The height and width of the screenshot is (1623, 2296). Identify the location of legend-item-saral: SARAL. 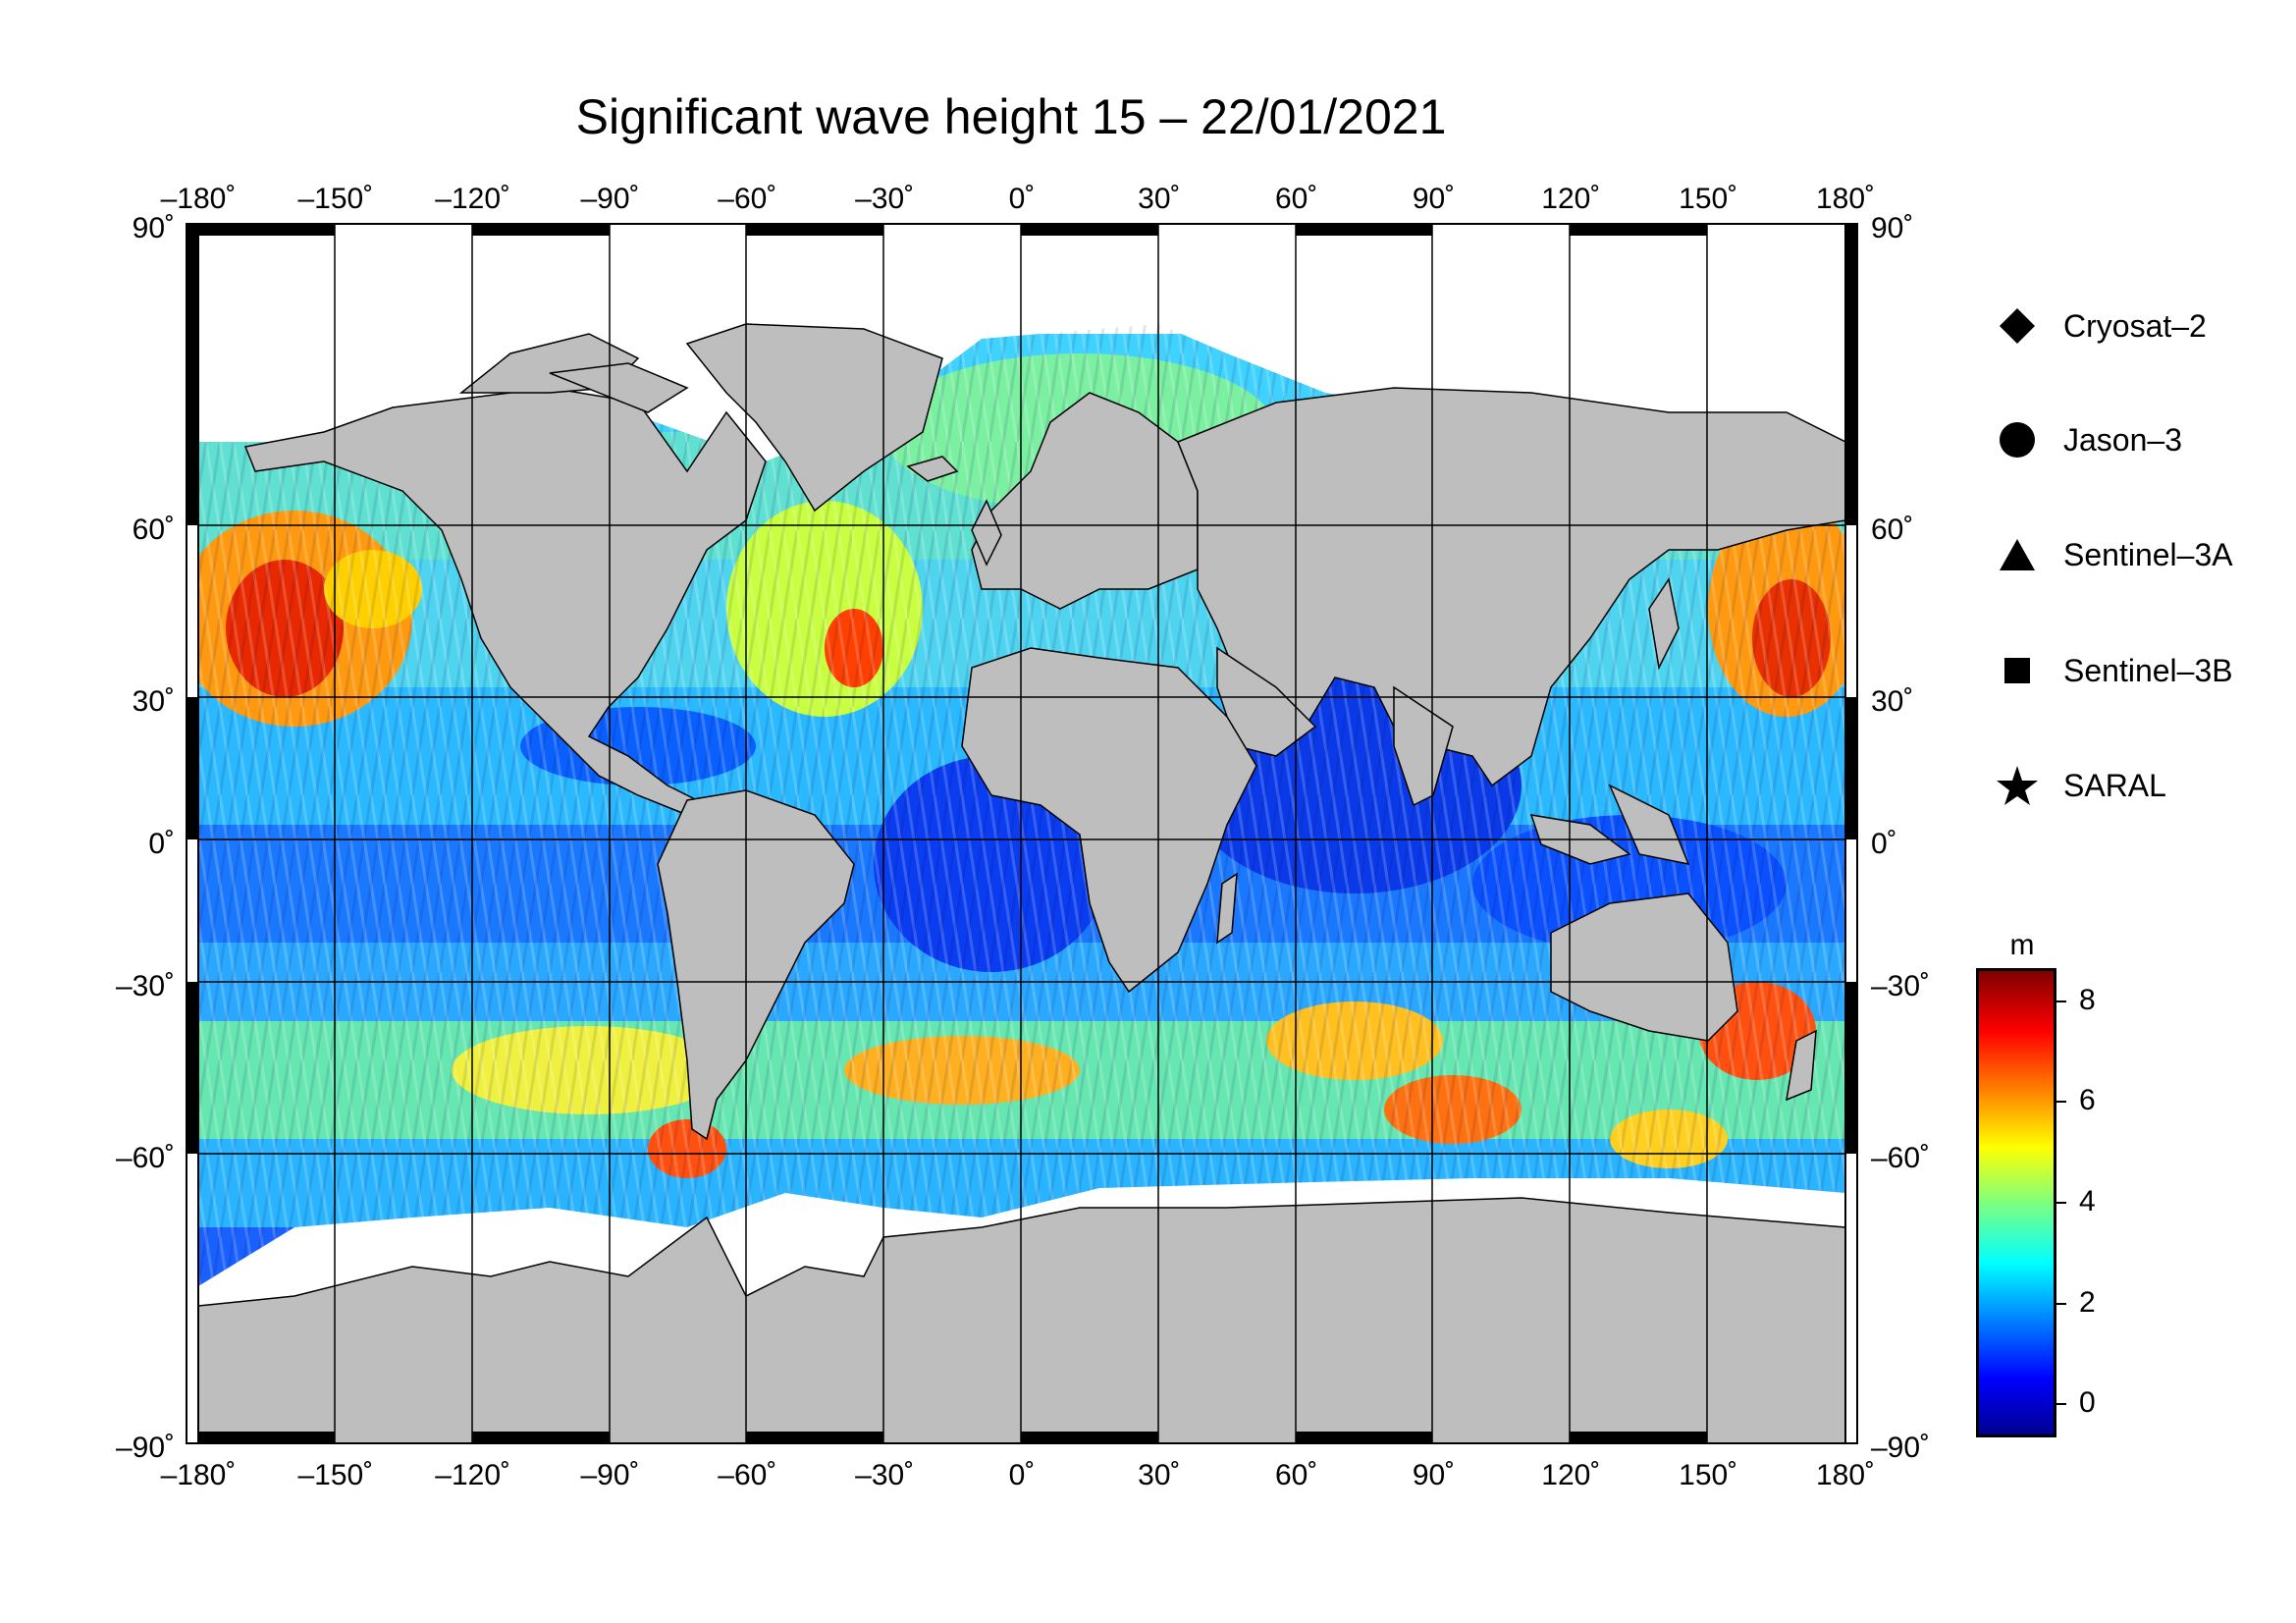
(2079, 785).